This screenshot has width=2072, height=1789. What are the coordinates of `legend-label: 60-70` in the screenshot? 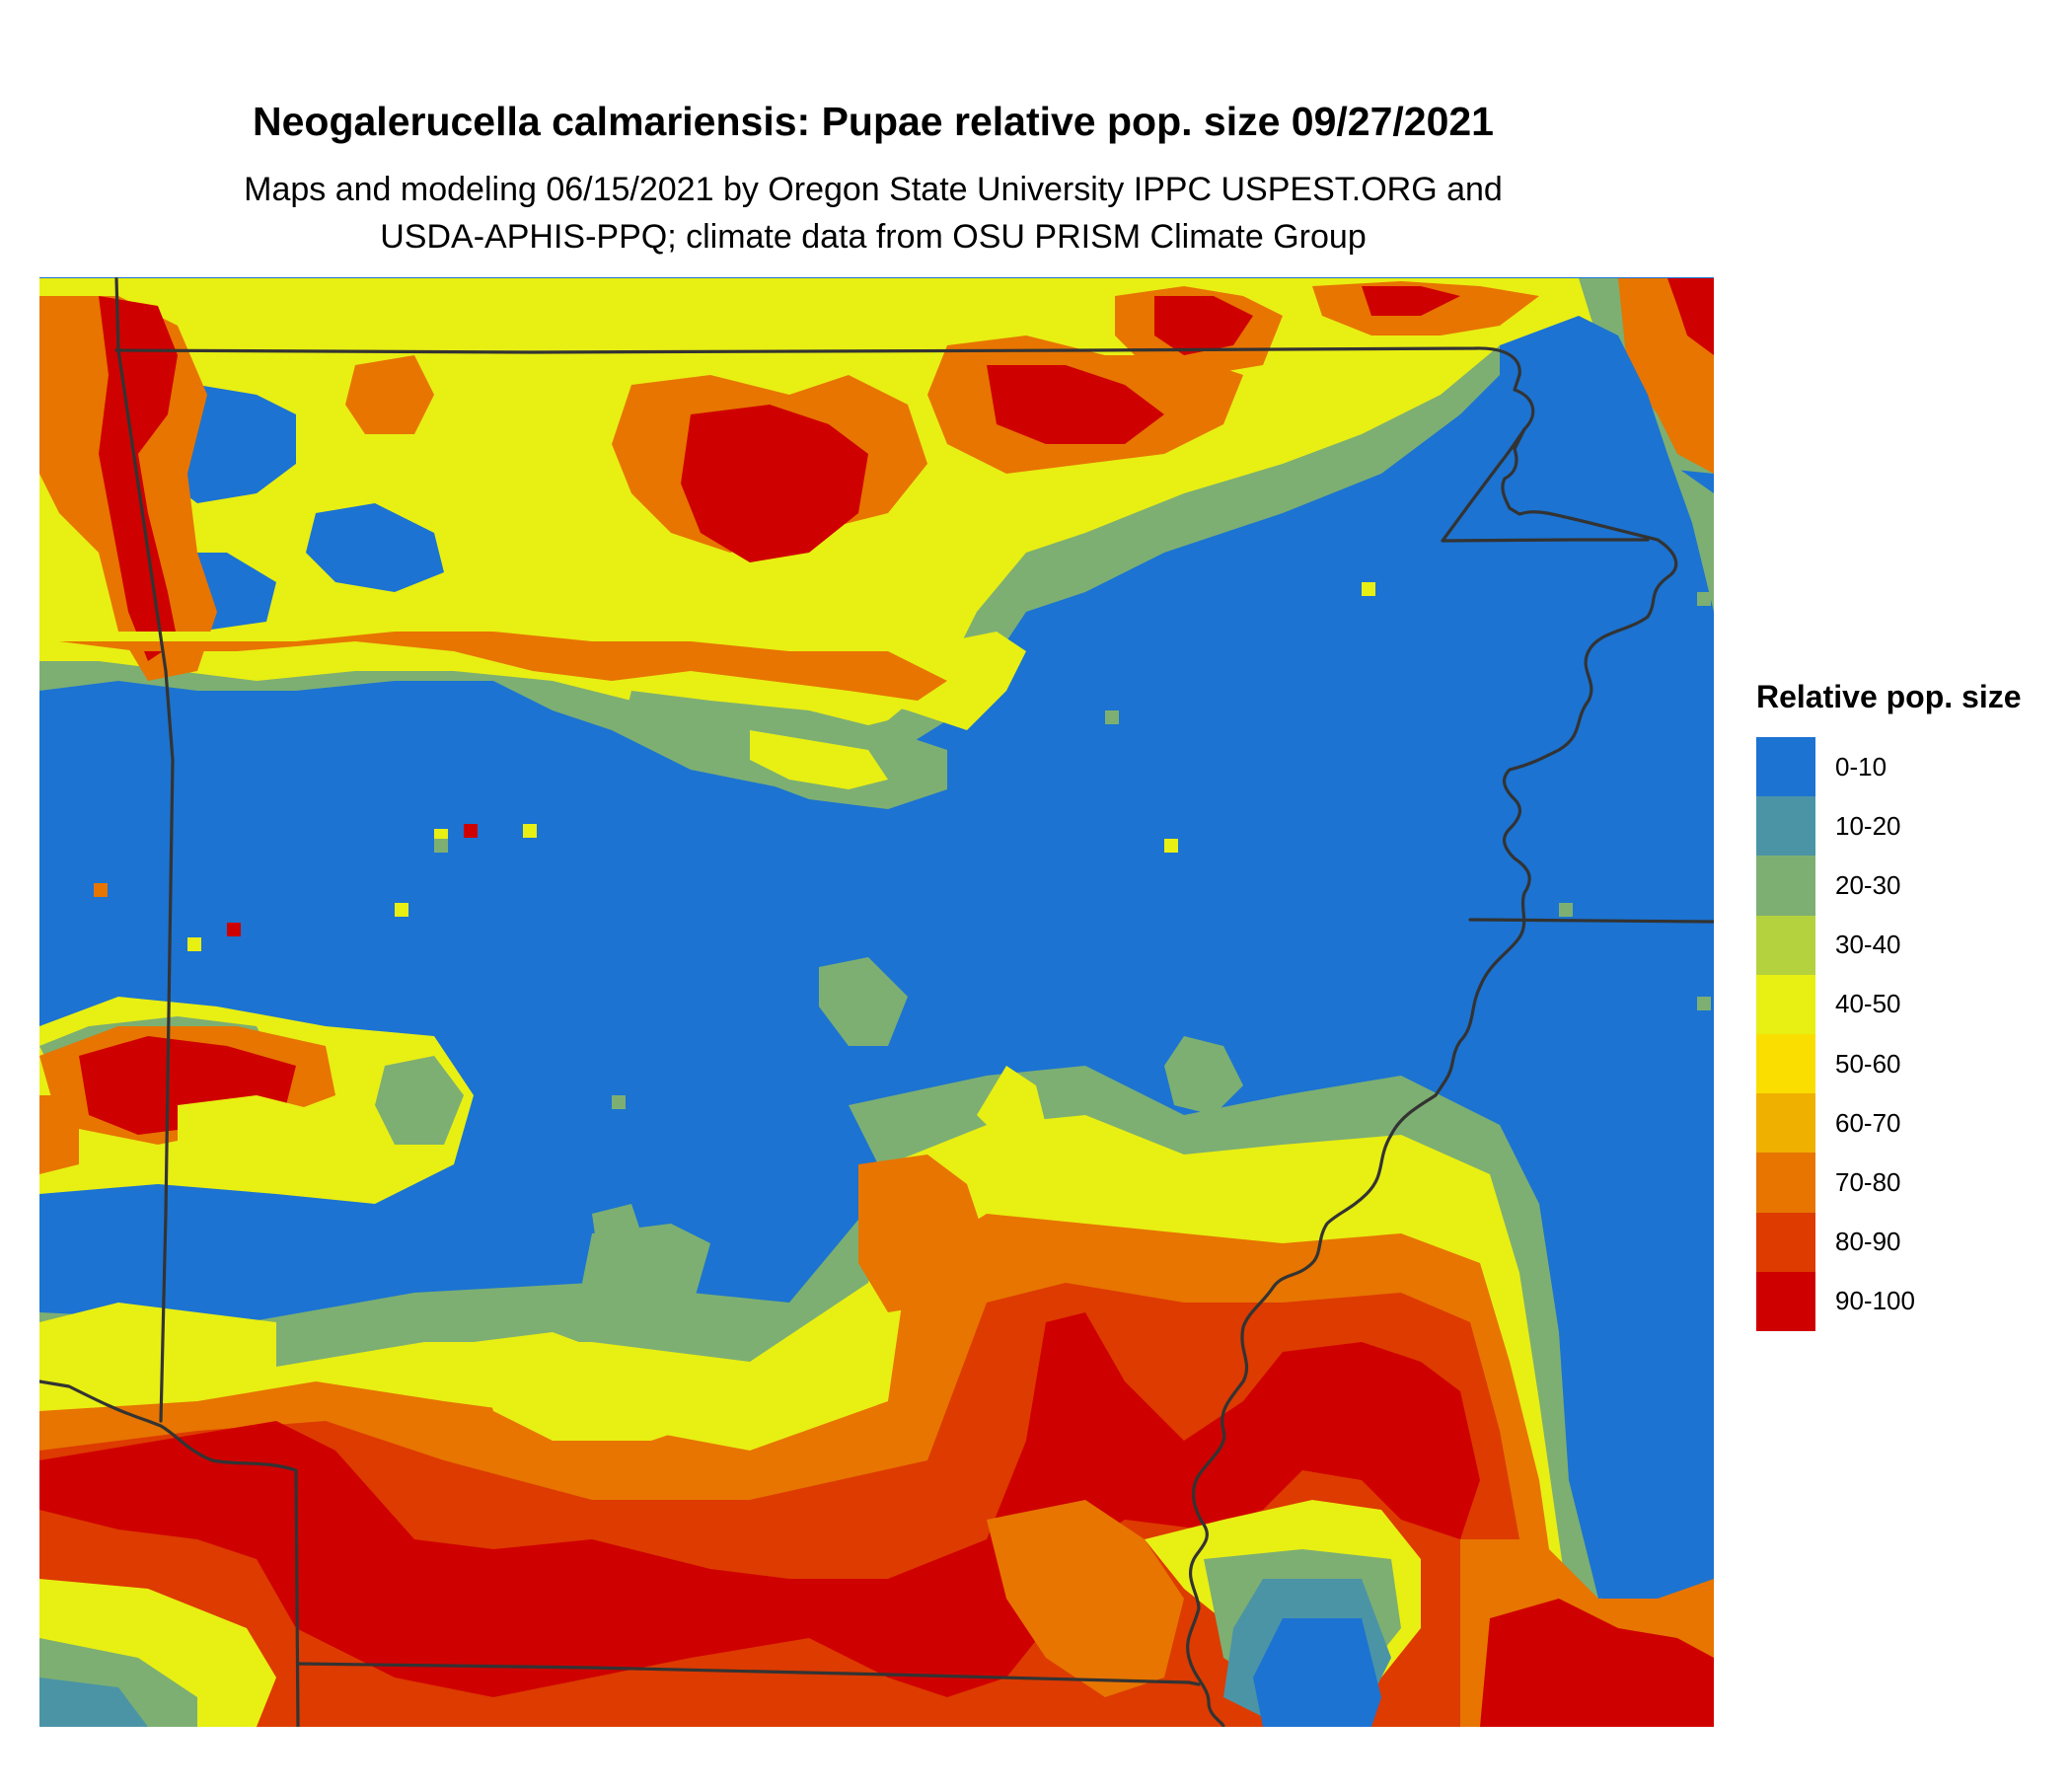 It's located at (1868, 1122).